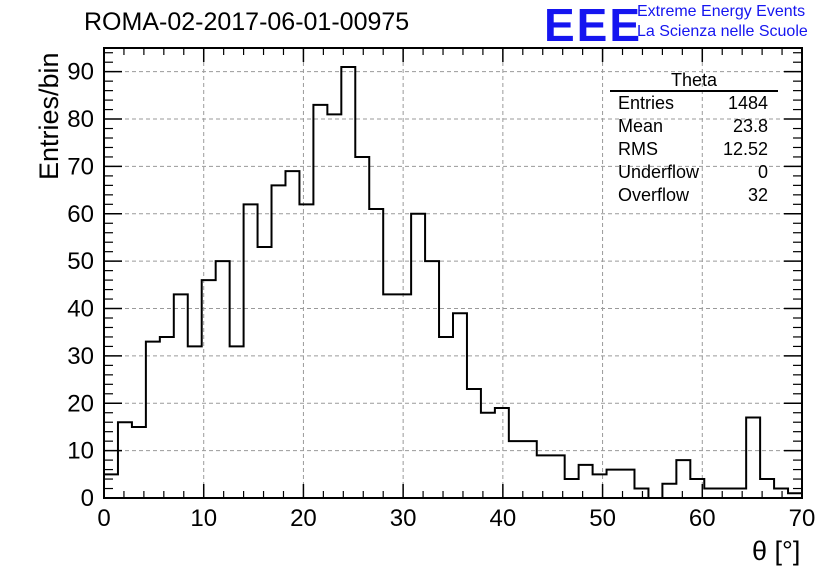 This screenshot has width=836, height=572. Describe the element at coordinates (593, 25) in the screenshot. I see `eee-logo: EEE` at that location.